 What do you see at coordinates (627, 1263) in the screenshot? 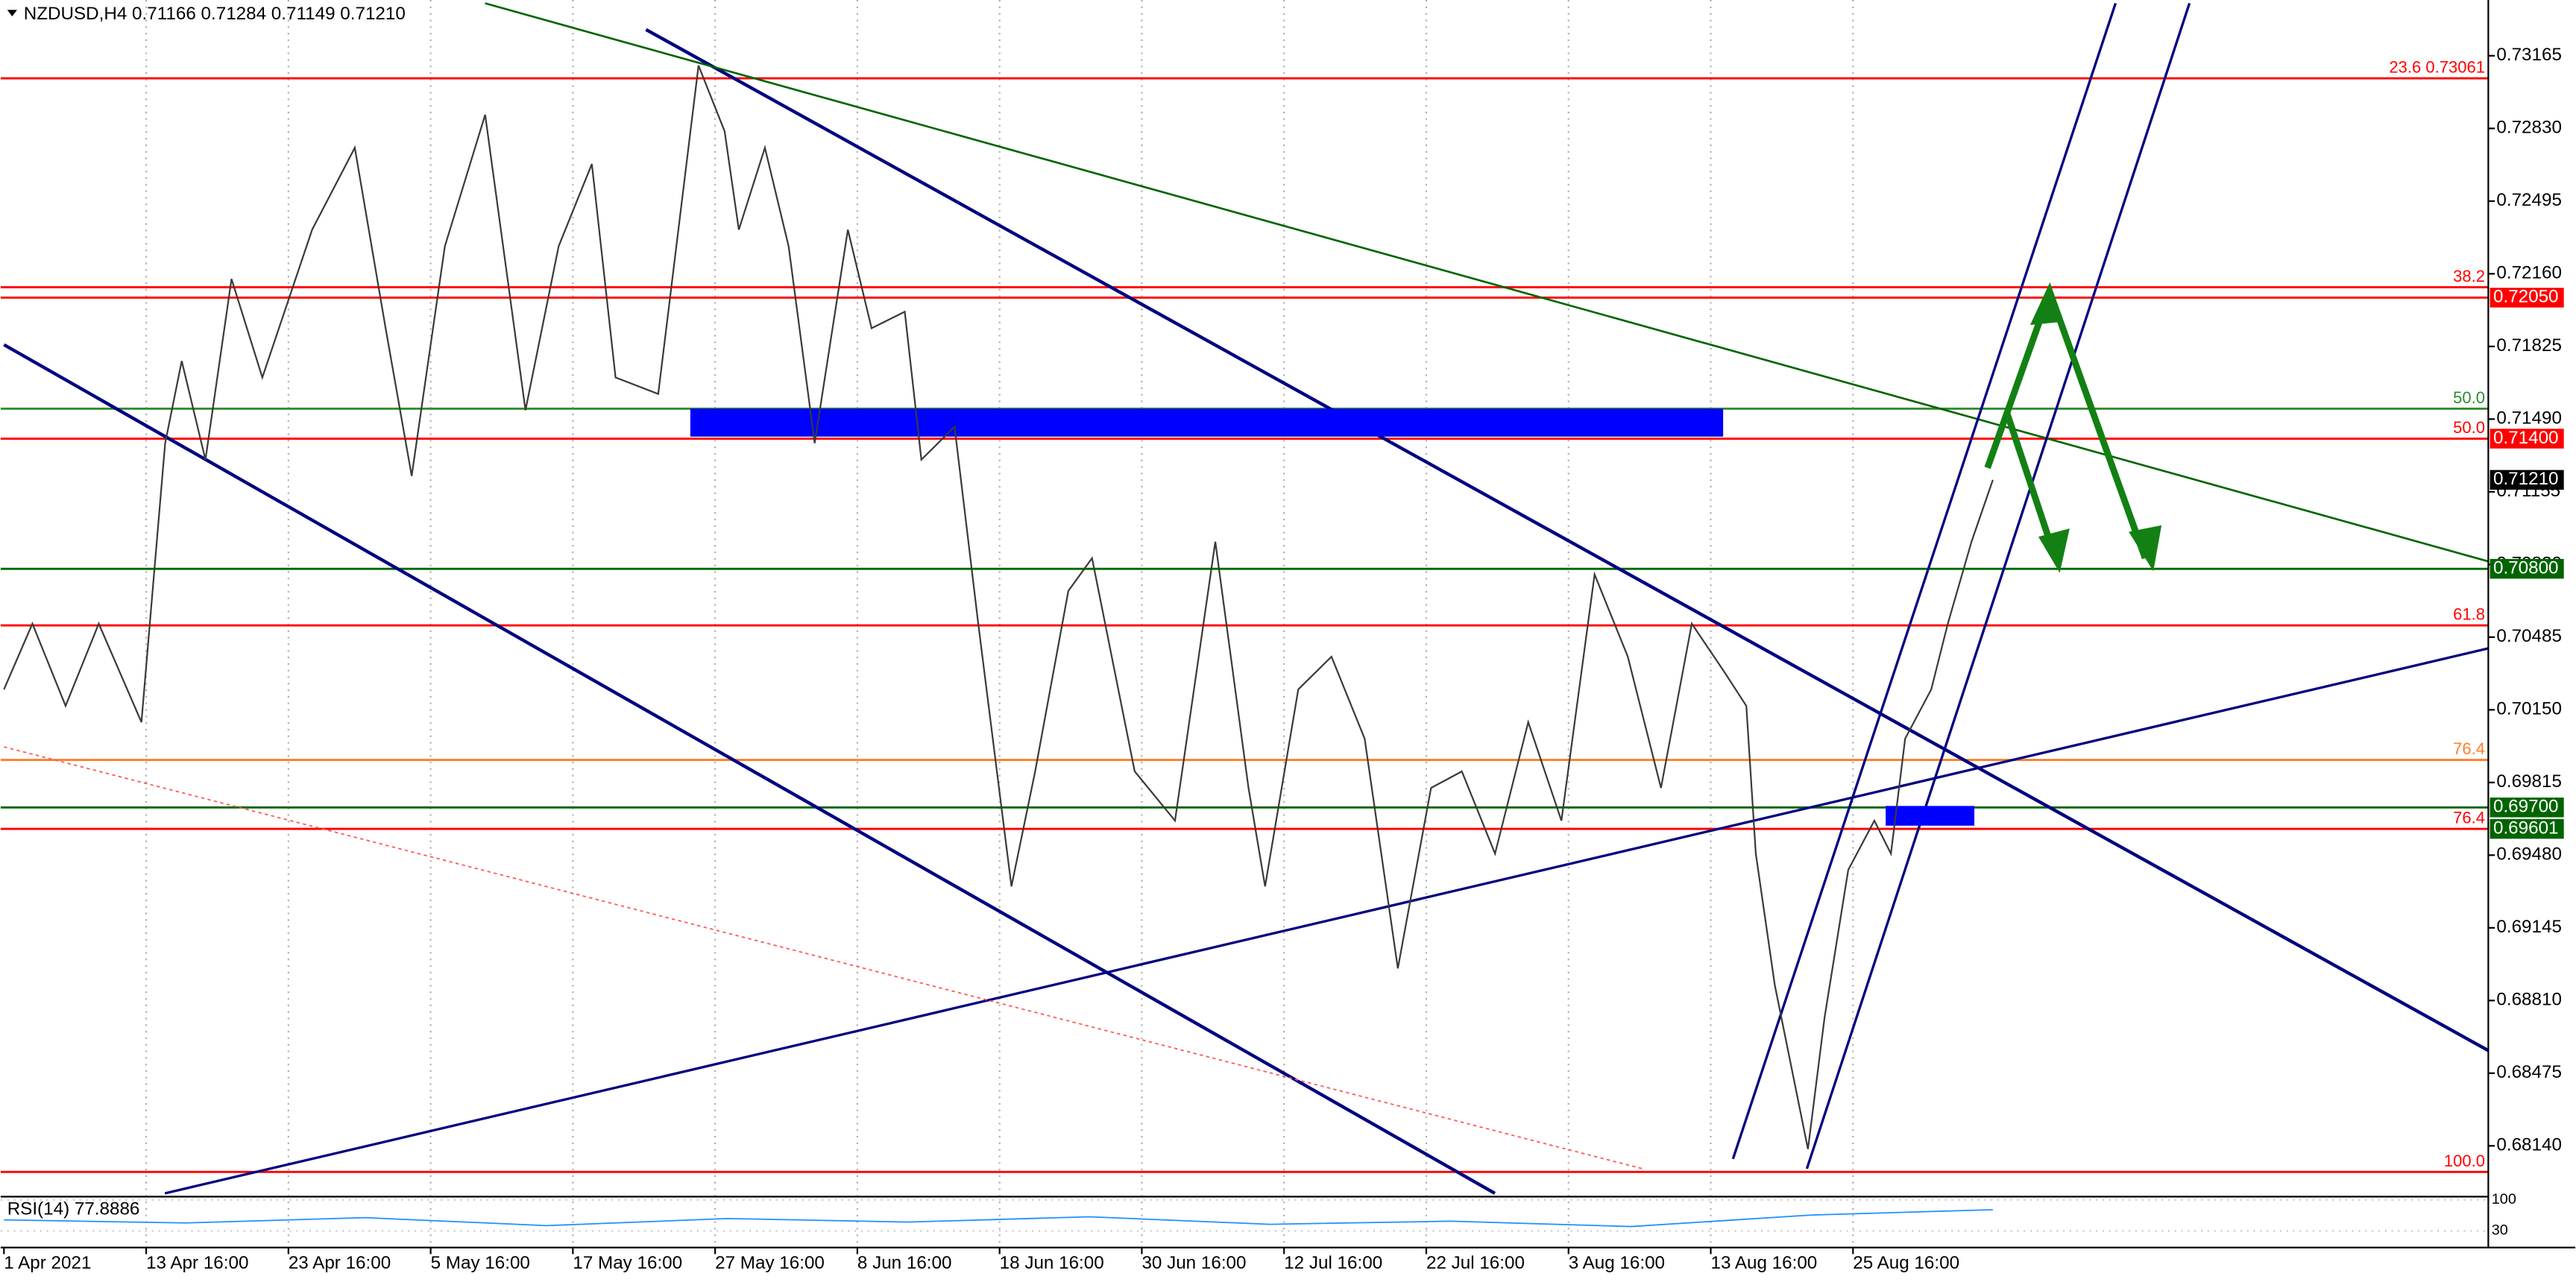
I see `x-tick-label: 17 May 16:00` at bounding box center [627, 1263].